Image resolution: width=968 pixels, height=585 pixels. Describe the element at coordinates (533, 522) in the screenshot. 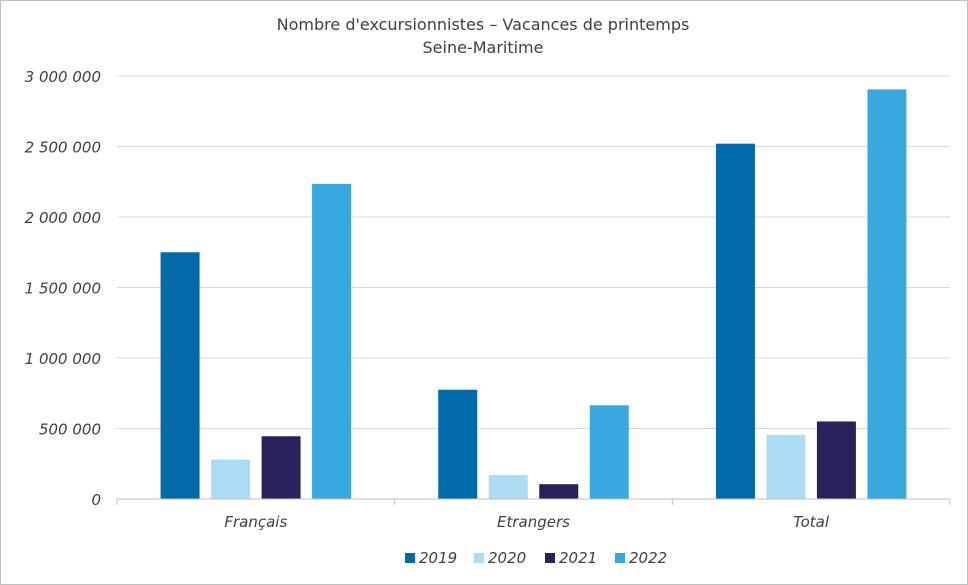

I see `x-tick-label: Etrangers` at that location.